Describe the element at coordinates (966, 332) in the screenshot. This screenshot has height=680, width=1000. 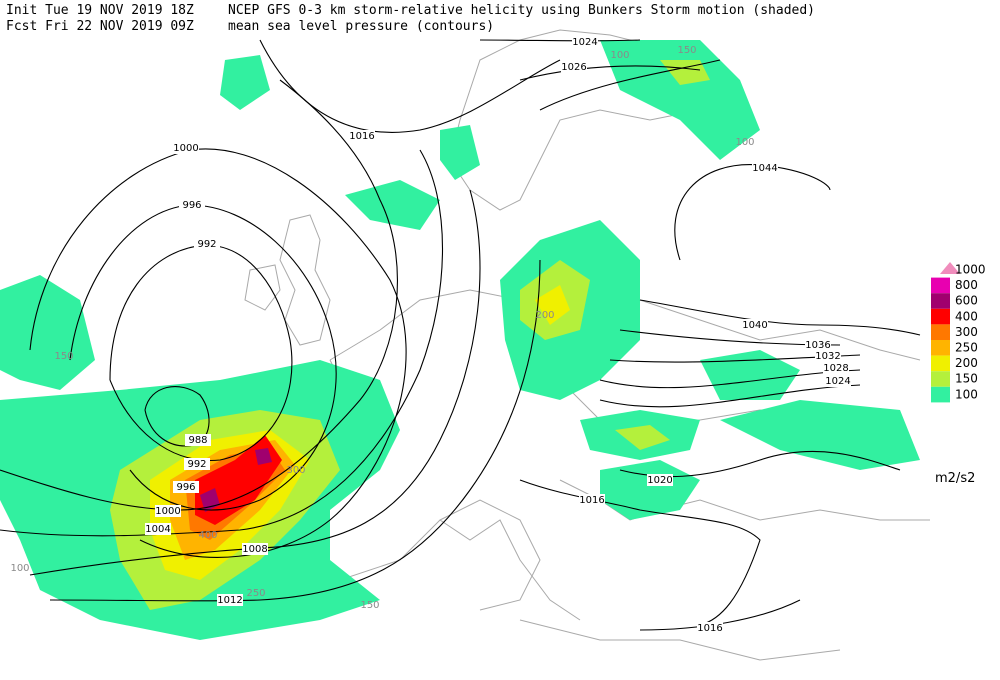
I see `legend-label: 300` at that location.